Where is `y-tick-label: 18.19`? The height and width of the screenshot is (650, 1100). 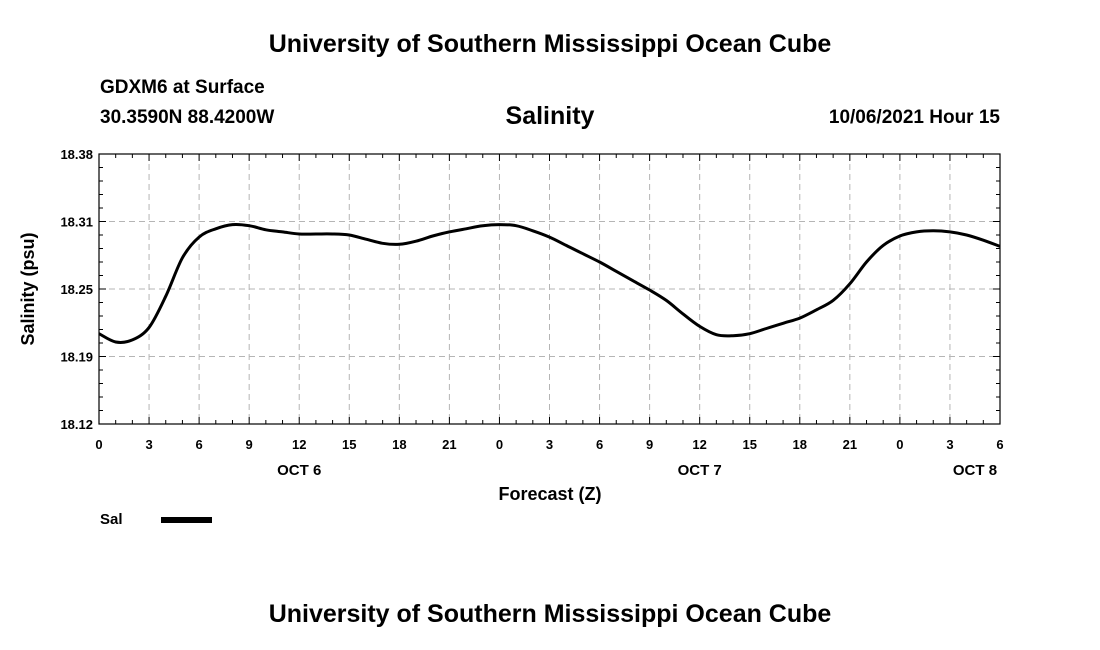 y-tick-label: 18.19 is located at coordinates (76, 357).